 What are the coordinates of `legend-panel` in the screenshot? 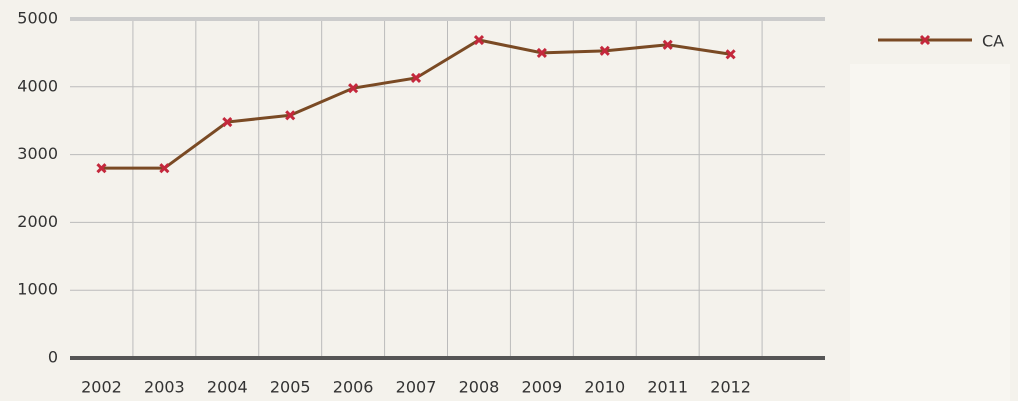 It's located at (930, 232).